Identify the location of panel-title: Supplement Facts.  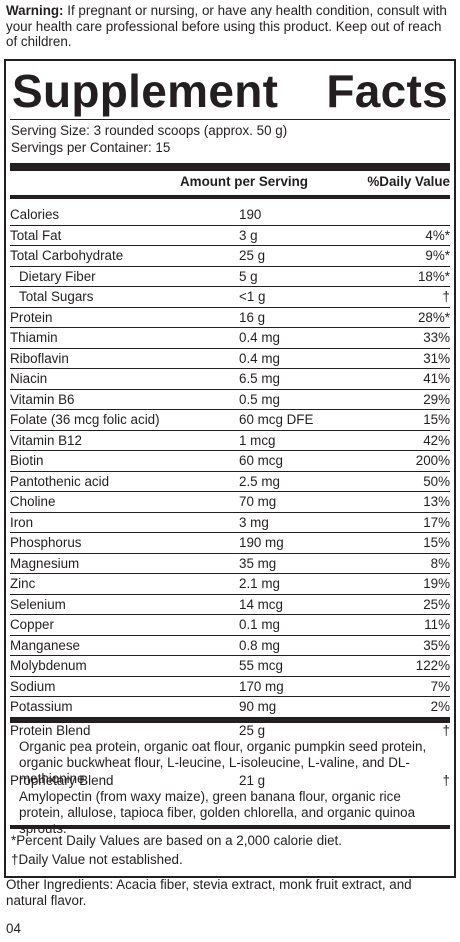
(230, 91).